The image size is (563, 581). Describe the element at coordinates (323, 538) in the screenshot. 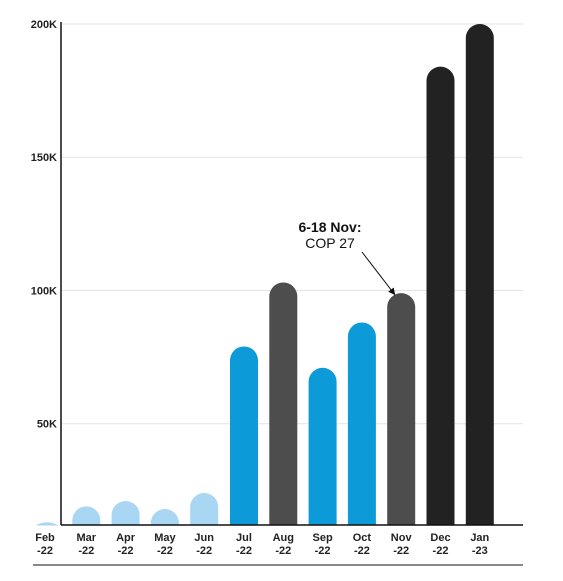

I see `x-tick-label-month: Sep` at that location.